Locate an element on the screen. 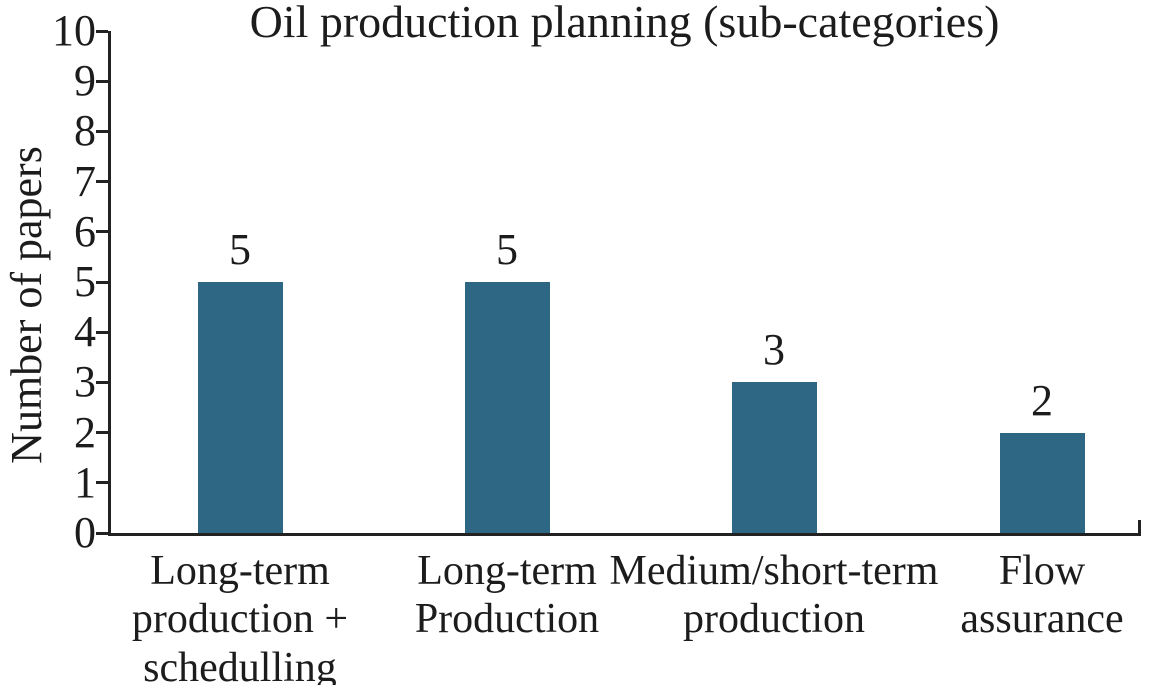 The height and width of the screenshot is (685, 1153). bar-value-label: 2 is located at coordinates (1042, 400).